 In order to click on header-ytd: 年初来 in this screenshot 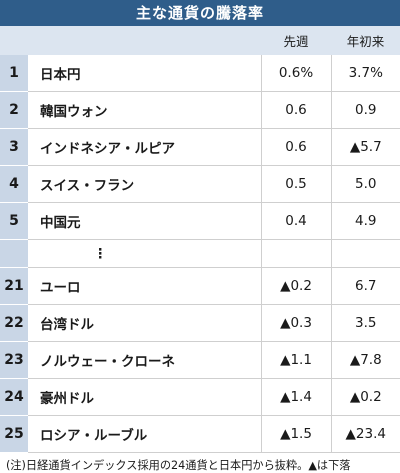, I will do `click(365, 40)`.